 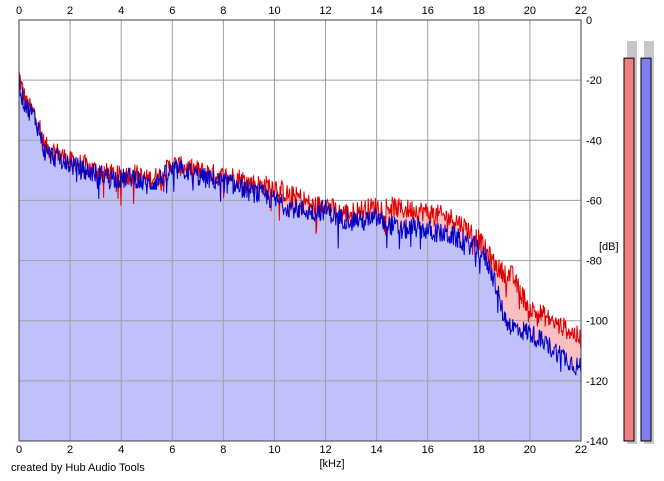 What do you see at coordinates (581, 450) in the screenshot?
I see `x-tick-label-bottom: 22` at bounding box center [581, 450].